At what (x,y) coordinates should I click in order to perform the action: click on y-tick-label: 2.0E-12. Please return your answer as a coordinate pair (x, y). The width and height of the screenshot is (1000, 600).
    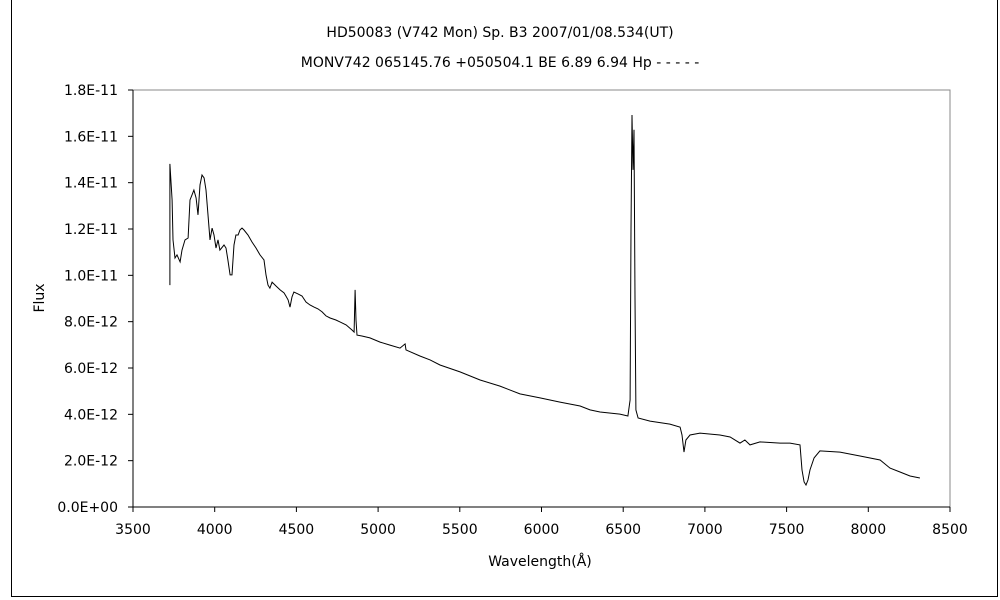
    Looking at the image, I should click on (91, 462).